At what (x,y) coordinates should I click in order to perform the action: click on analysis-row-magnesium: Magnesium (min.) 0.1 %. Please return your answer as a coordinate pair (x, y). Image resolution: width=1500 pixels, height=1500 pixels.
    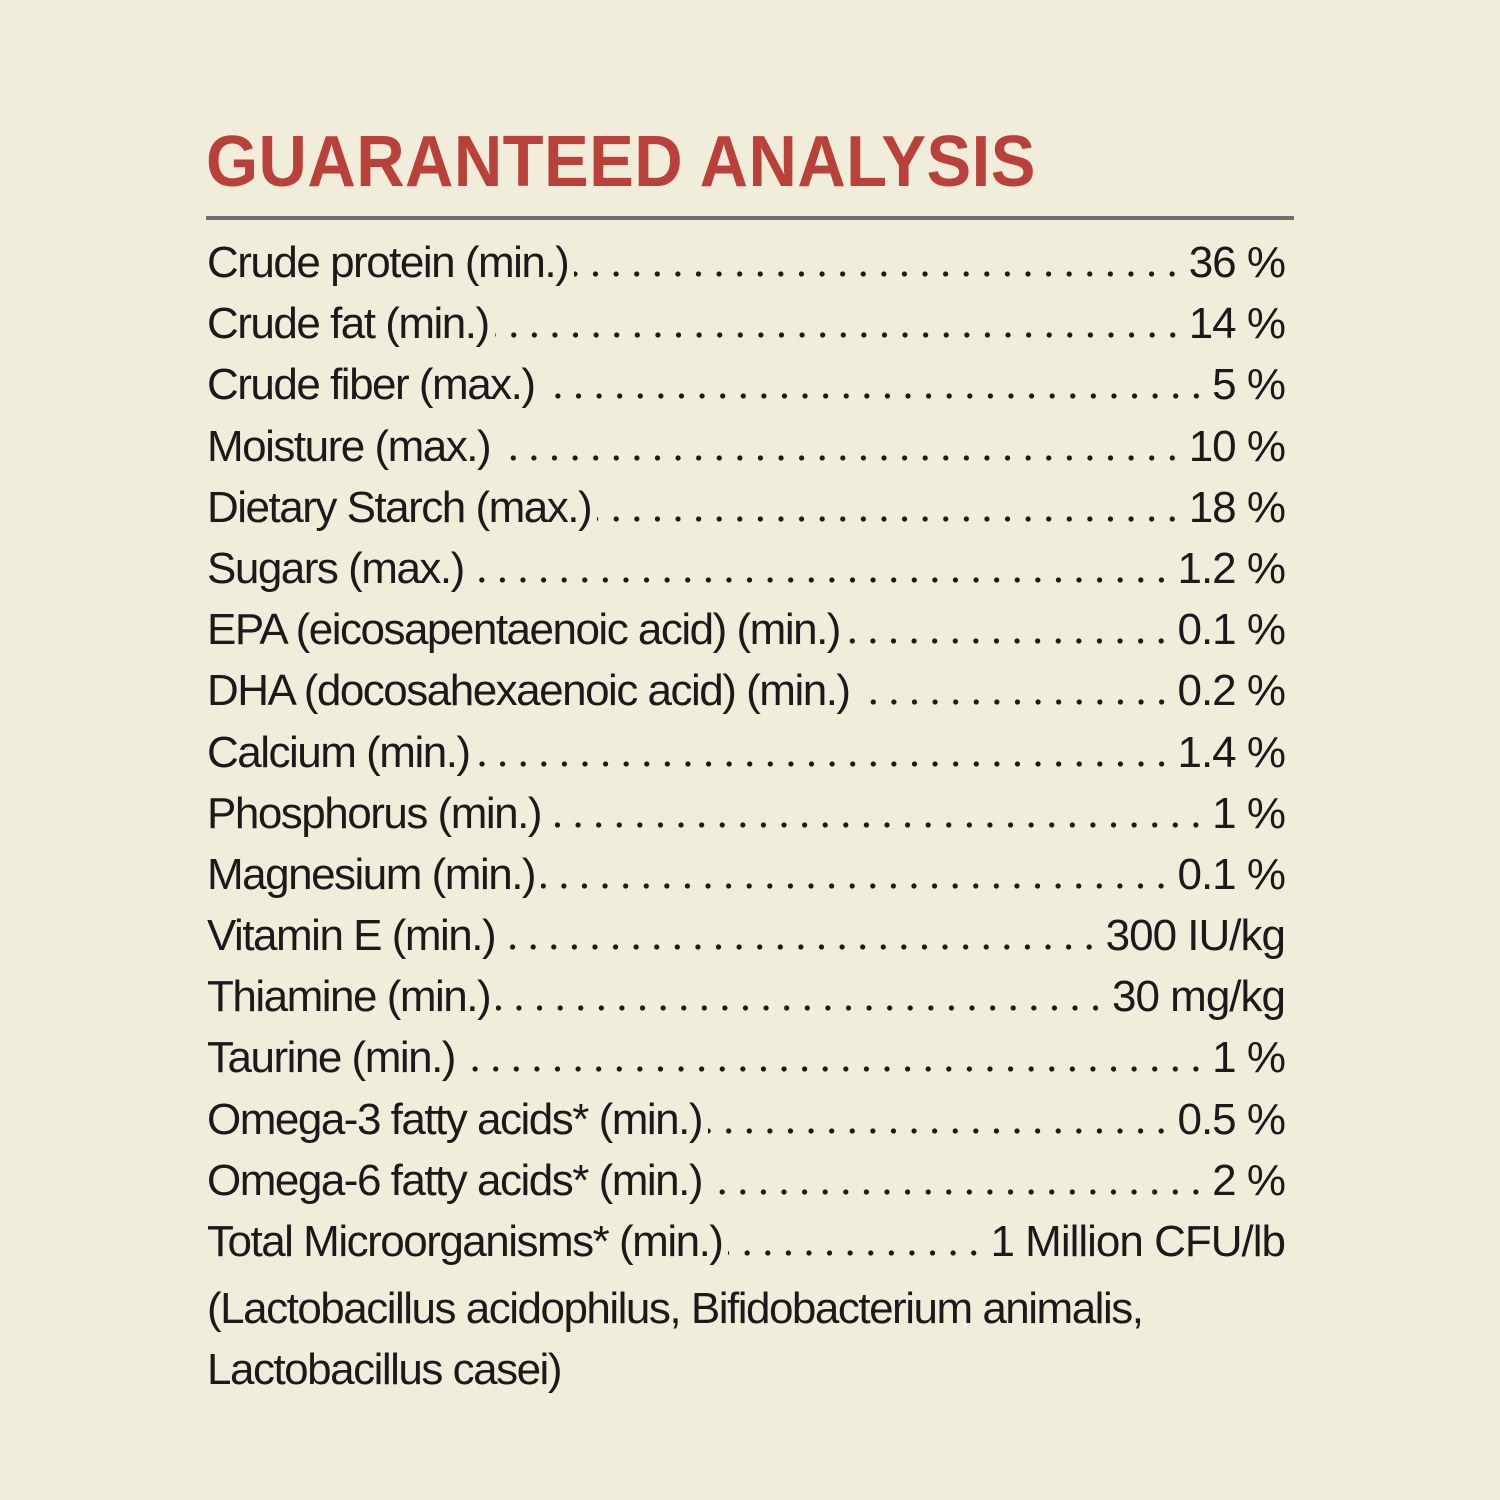
    Looking at the image, I should click on (746, 880).